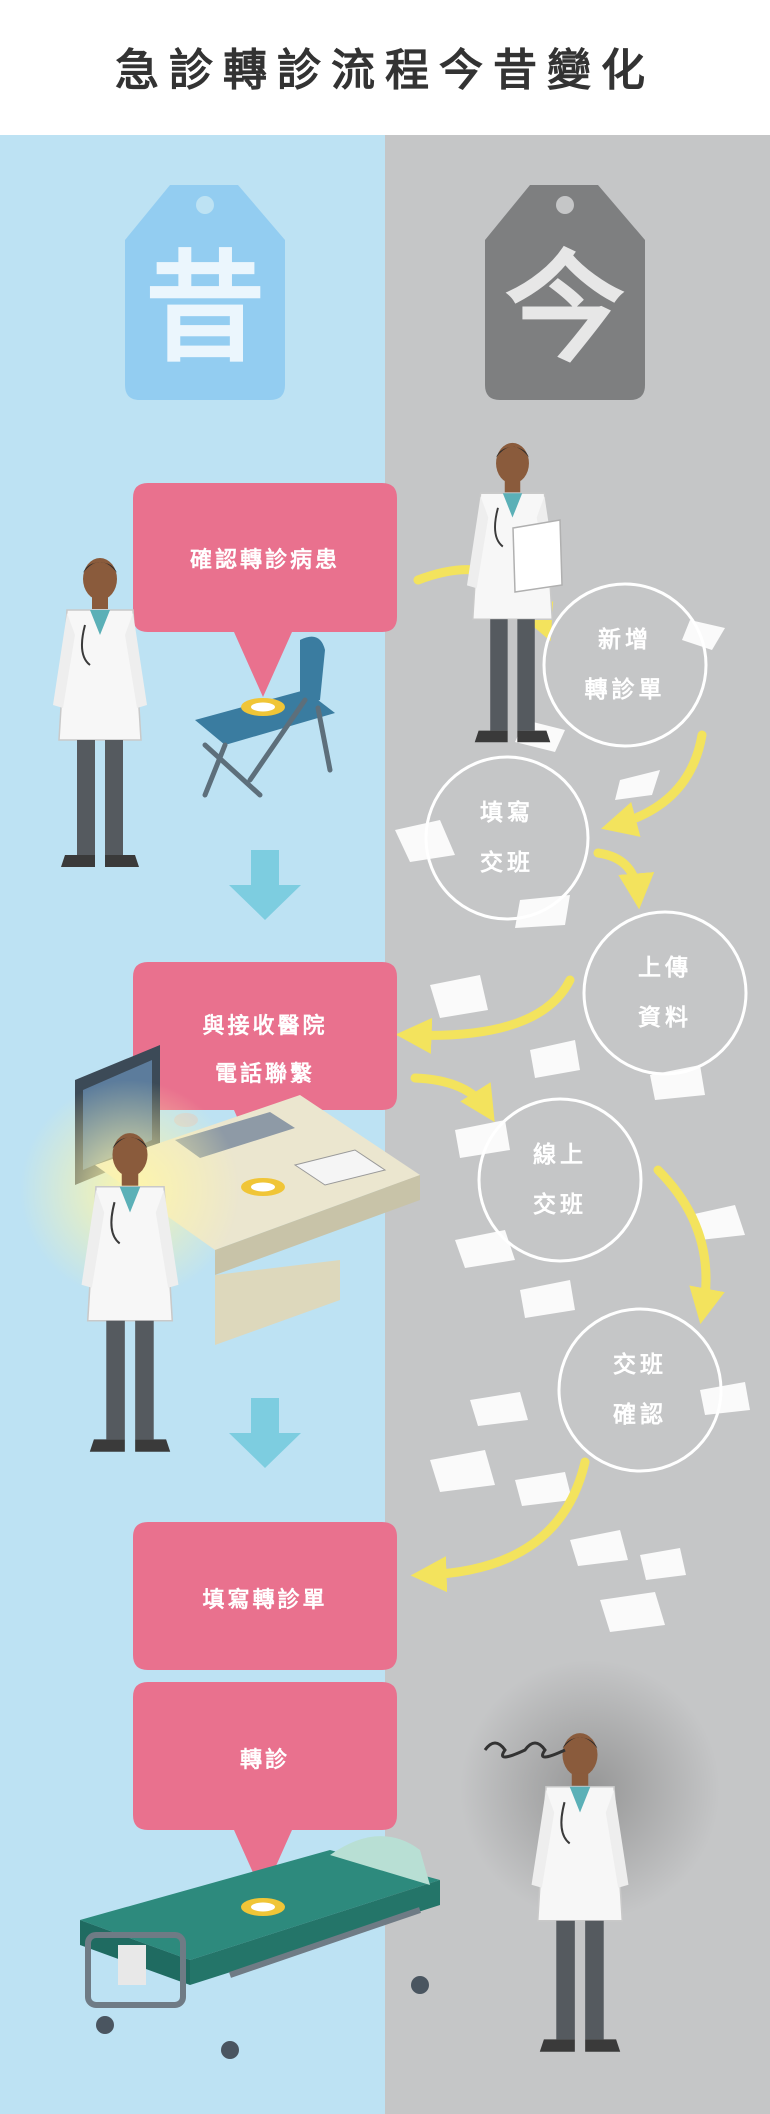 The image size is (770, 2114). What do you see at coordinates (265, 1050) in the screenshot?
I see `past-step-2: 與接收醫院 電話聯繫` at bounding box center [265, 1050].